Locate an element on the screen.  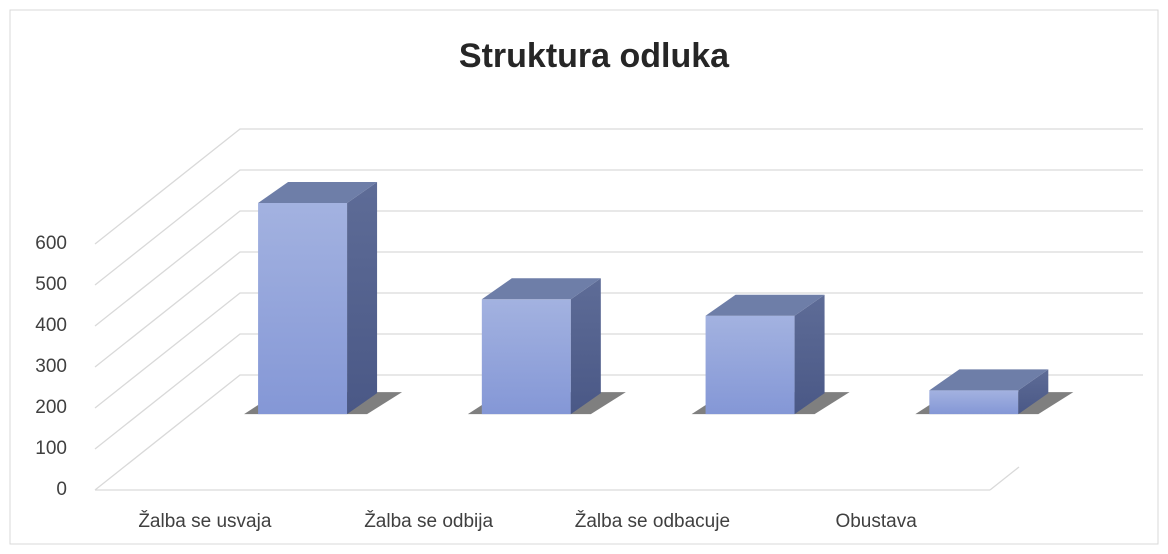
x-tick-label: Žalba se usvaja is located at coordinates (205, 521).